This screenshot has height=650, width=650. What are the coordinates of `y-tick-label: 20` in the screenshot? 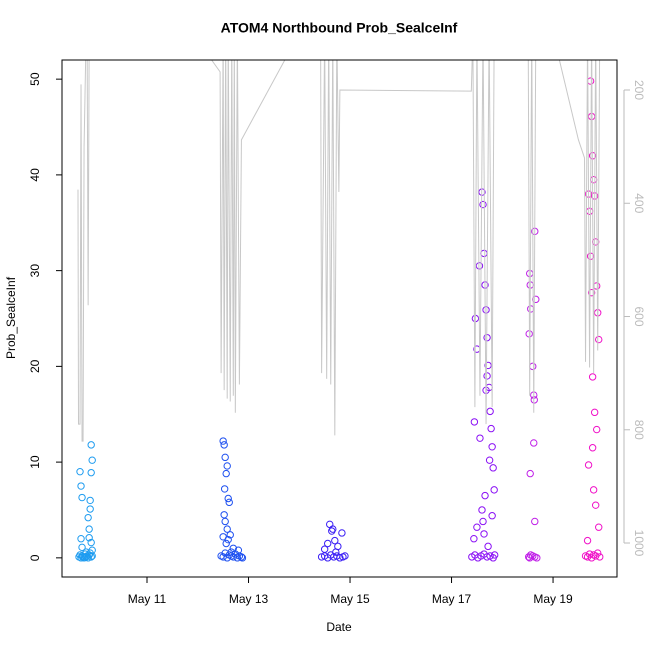 It's located at (35, 366).